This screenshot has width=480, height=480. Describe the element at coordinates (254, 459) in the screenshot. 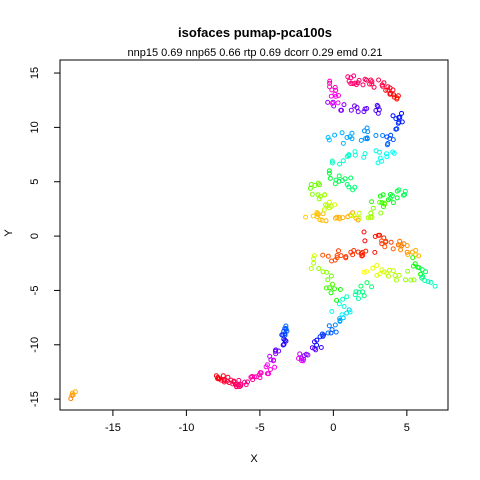

I see `x-axis-label: X` at that location.